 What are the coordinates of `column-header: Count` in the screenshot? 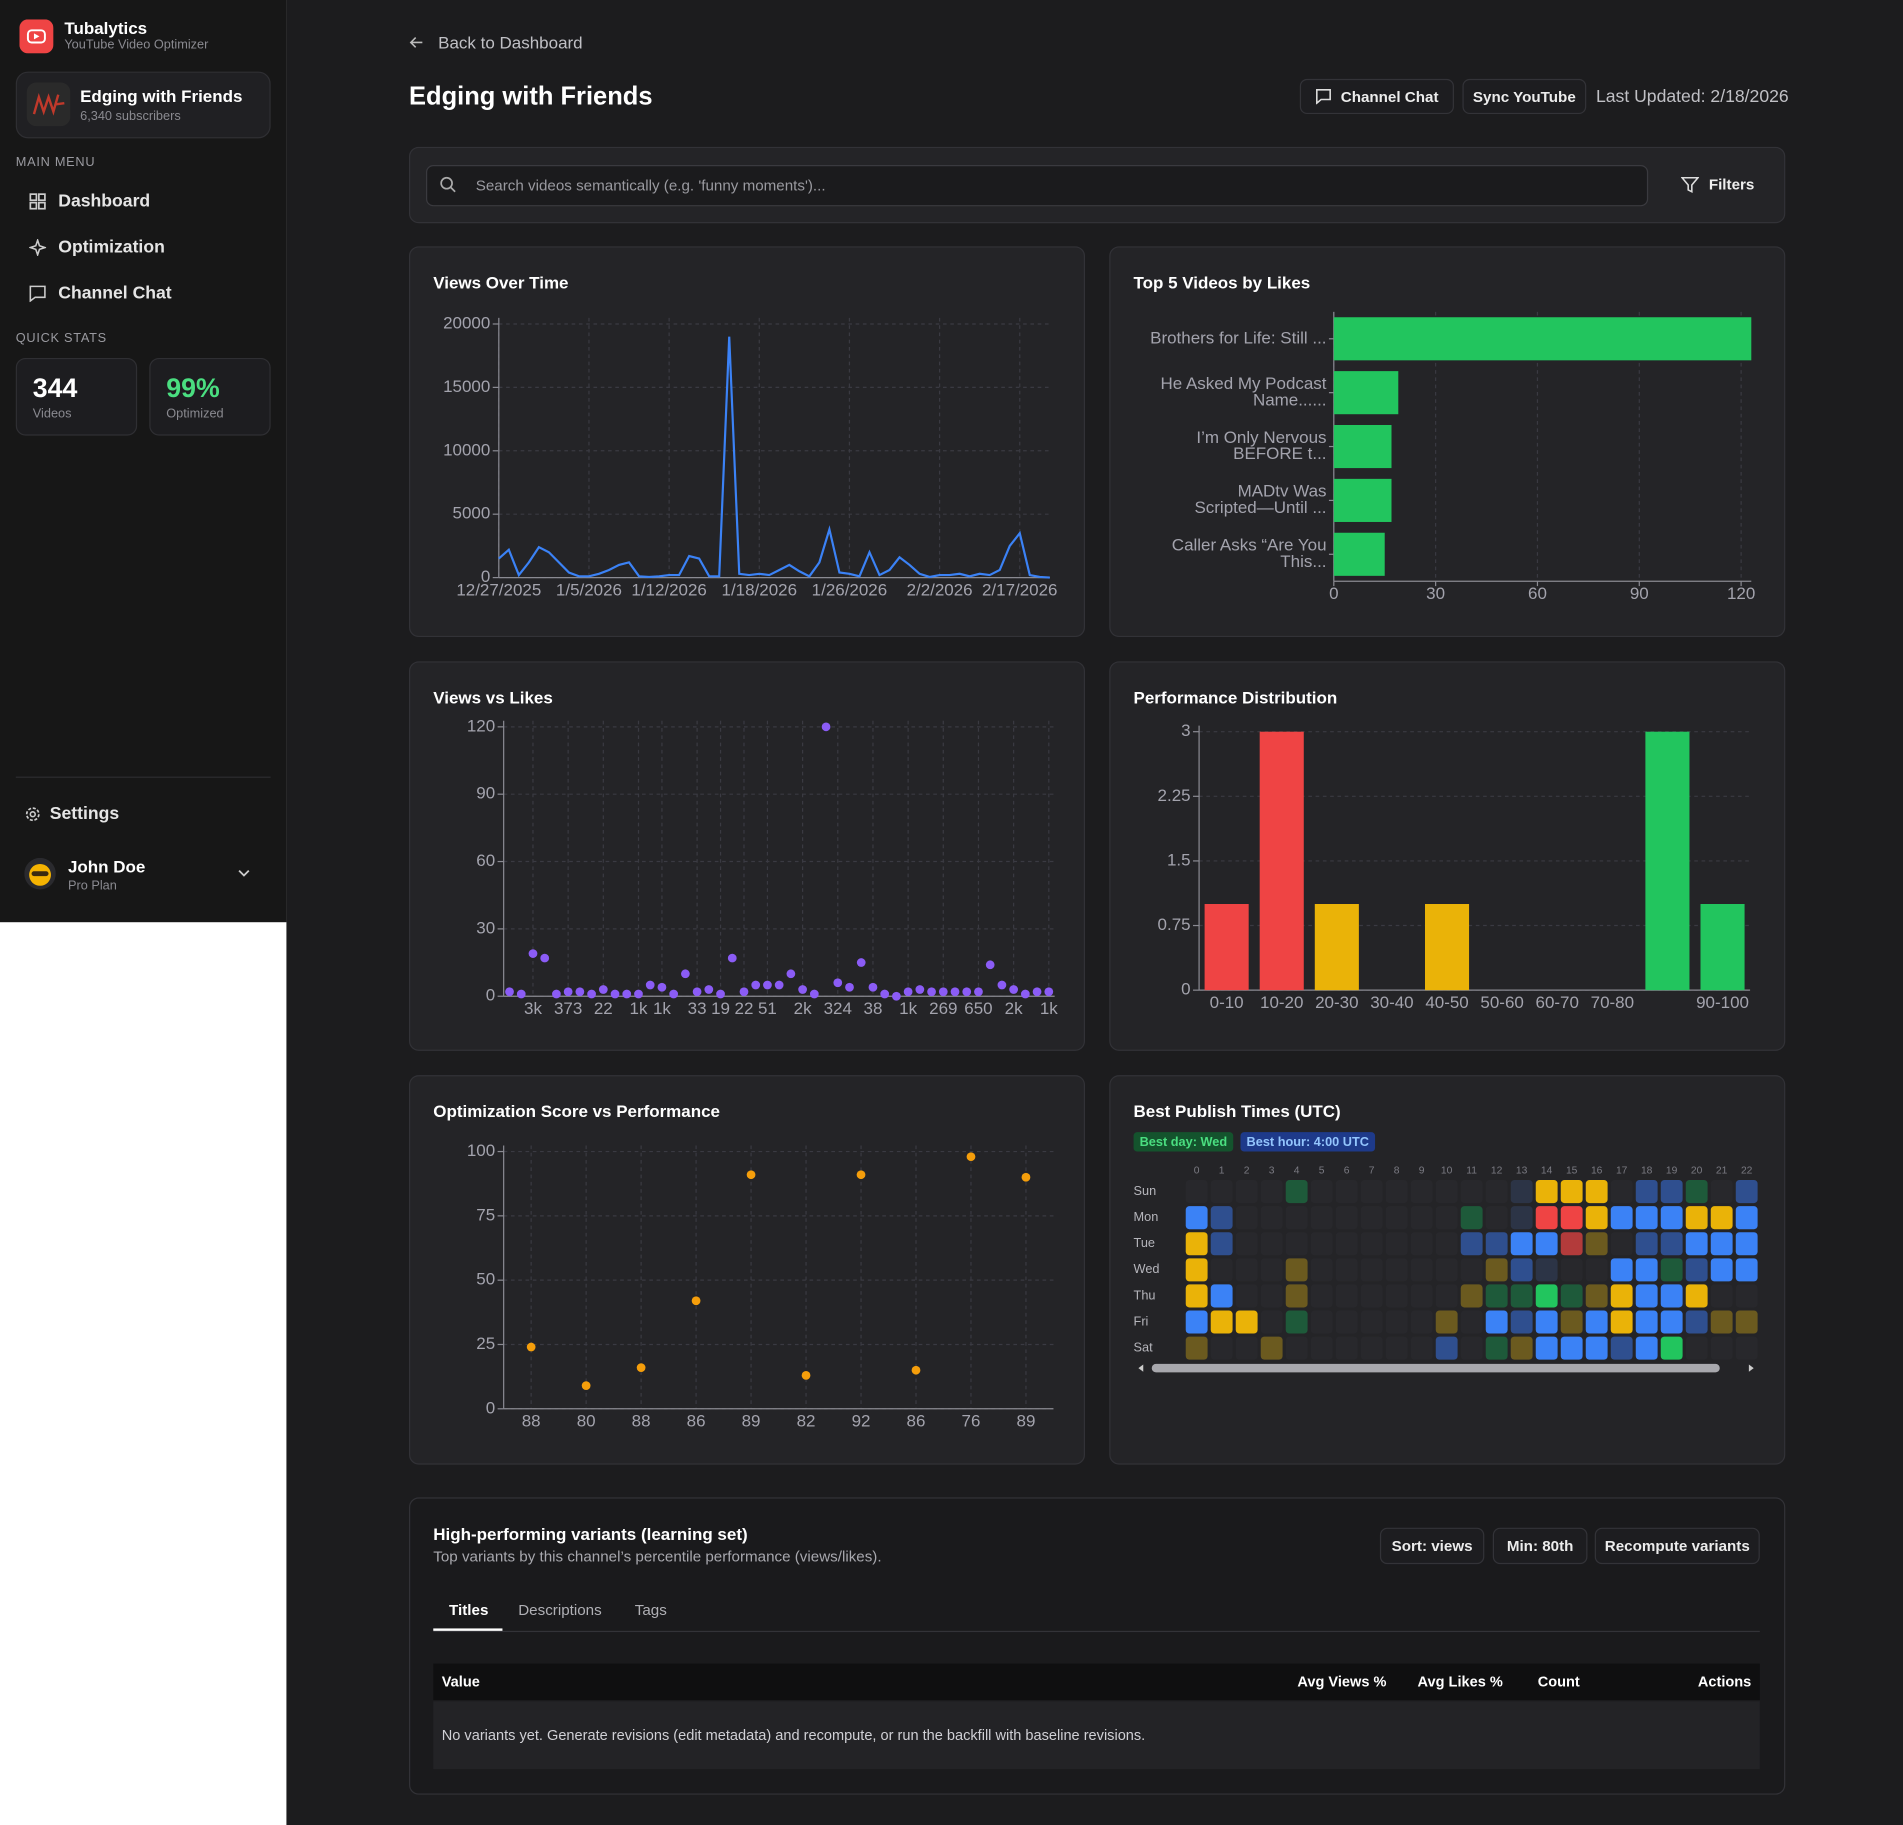 It's located at (1558, 1682).